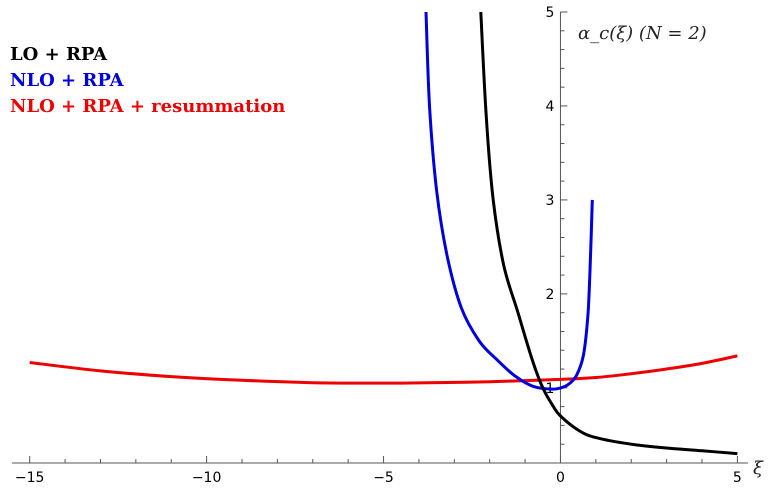  What do you see at coordinates (758, 468) in the screenshot?
I see `x-axis-label: ξ` at bounding box center [758, 468].